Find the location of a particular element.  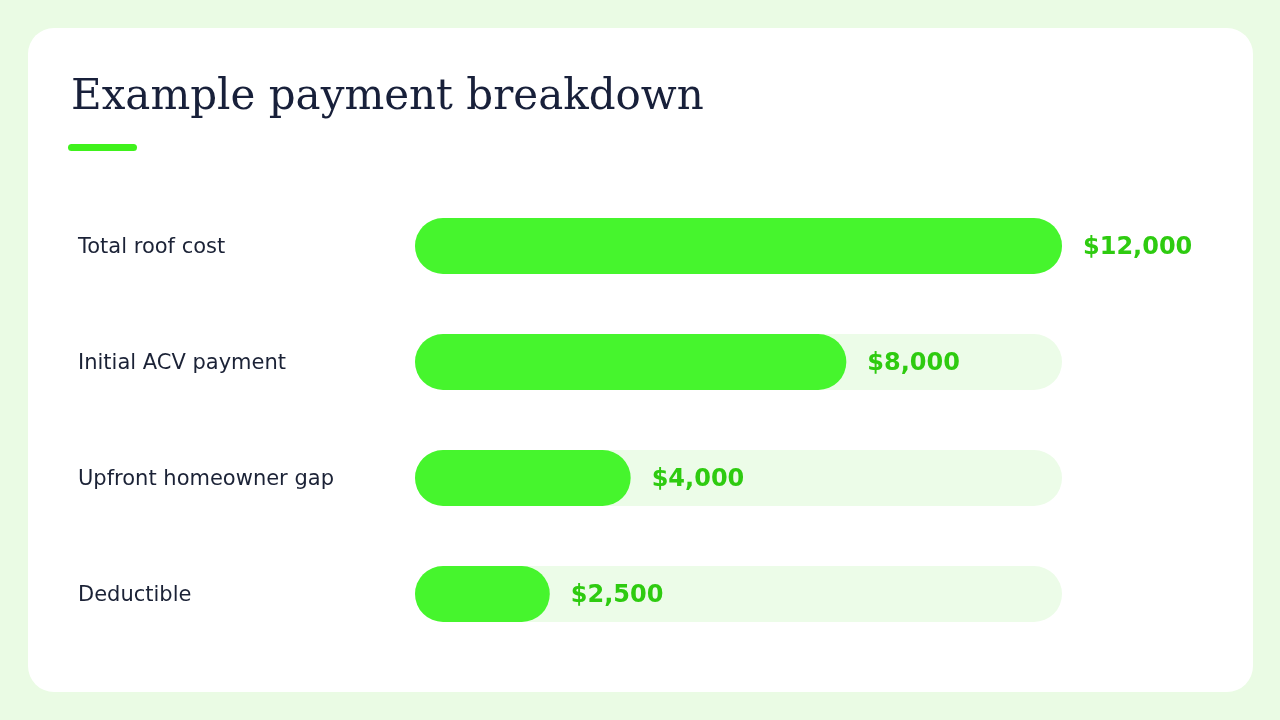

y-tick-label: Deductible is located at coordinates (135, 594).